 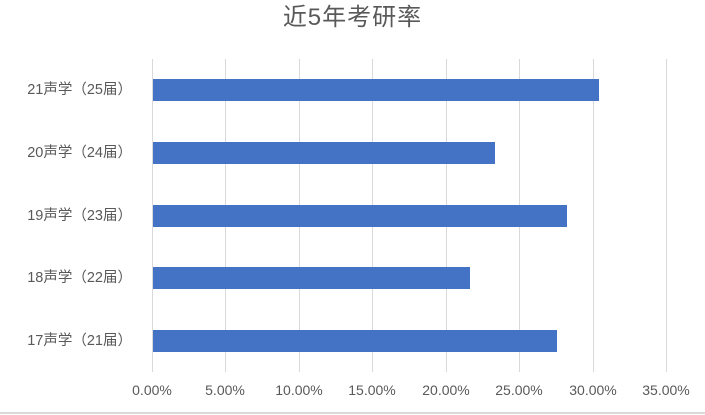 What do you see at coordinates (79, 90) in the screenshot?
I see `category-label-1: 21声学（25届）` at bounding box center [79, 90].